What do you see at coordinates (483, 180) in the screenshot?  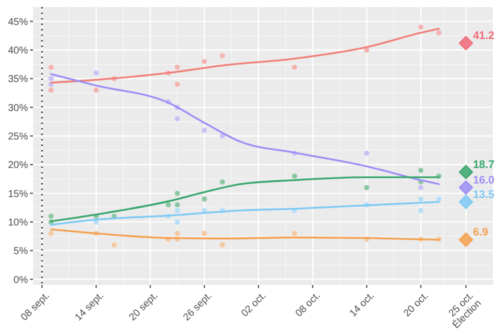 I see `data-label: 16.0` at bounding box center [483, 180].